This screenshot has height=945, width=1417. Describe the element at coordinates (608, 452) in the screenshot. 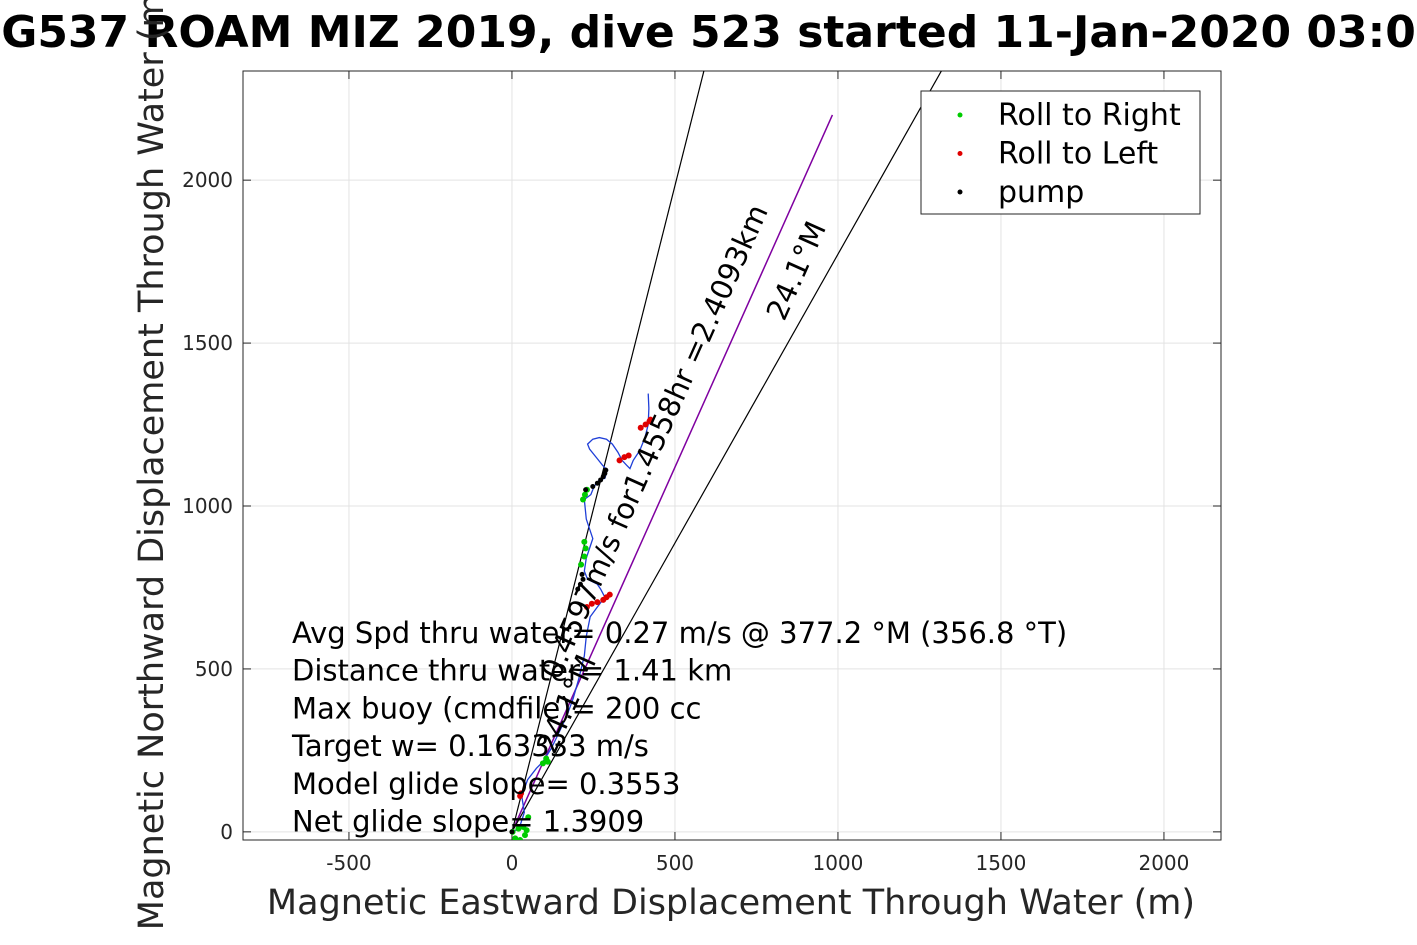

I see `bound-line` at that location.